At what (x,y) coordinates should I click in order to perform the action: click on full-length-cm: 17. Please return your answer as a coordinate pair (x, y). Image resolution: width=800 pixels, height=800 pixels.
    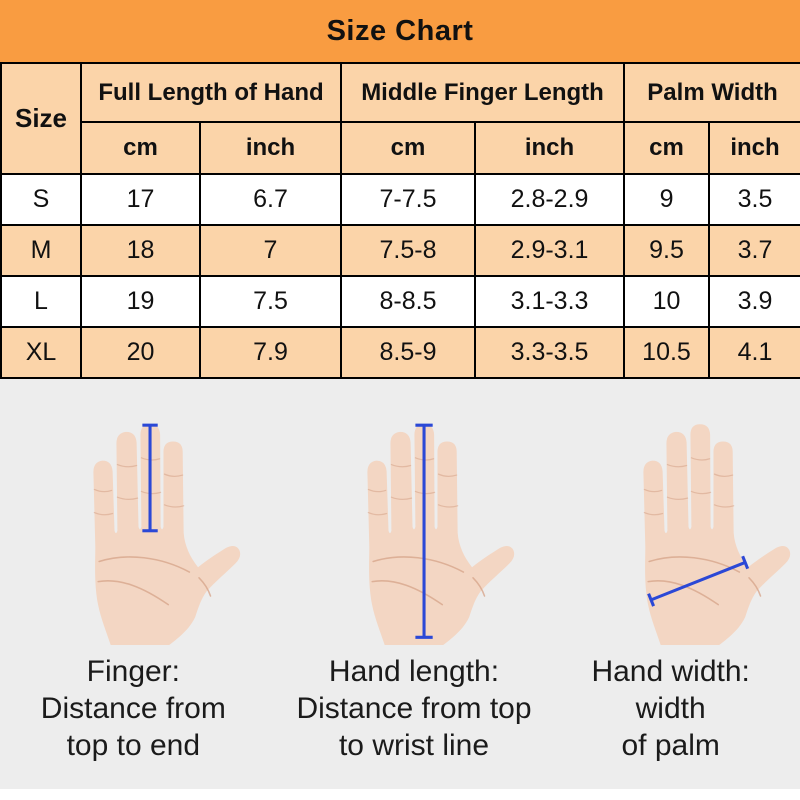
    Looking at the image, I should click on (140, 199).